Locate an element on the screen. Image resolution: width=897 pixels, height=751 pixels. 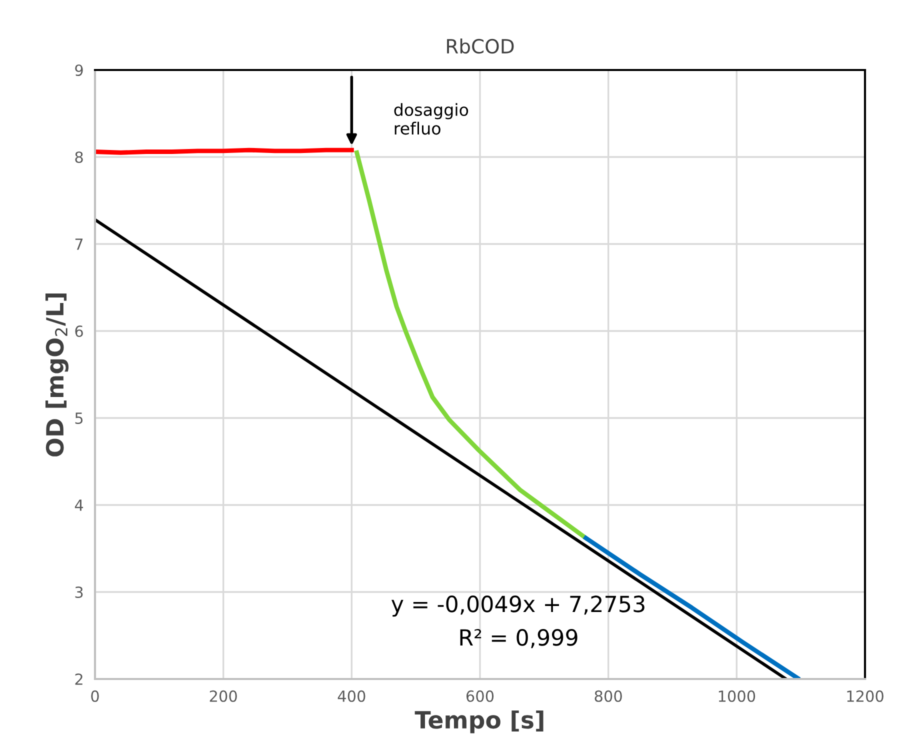
annotation: y = -0,0049x + 7,2753 is located at coordinates (518, 606).